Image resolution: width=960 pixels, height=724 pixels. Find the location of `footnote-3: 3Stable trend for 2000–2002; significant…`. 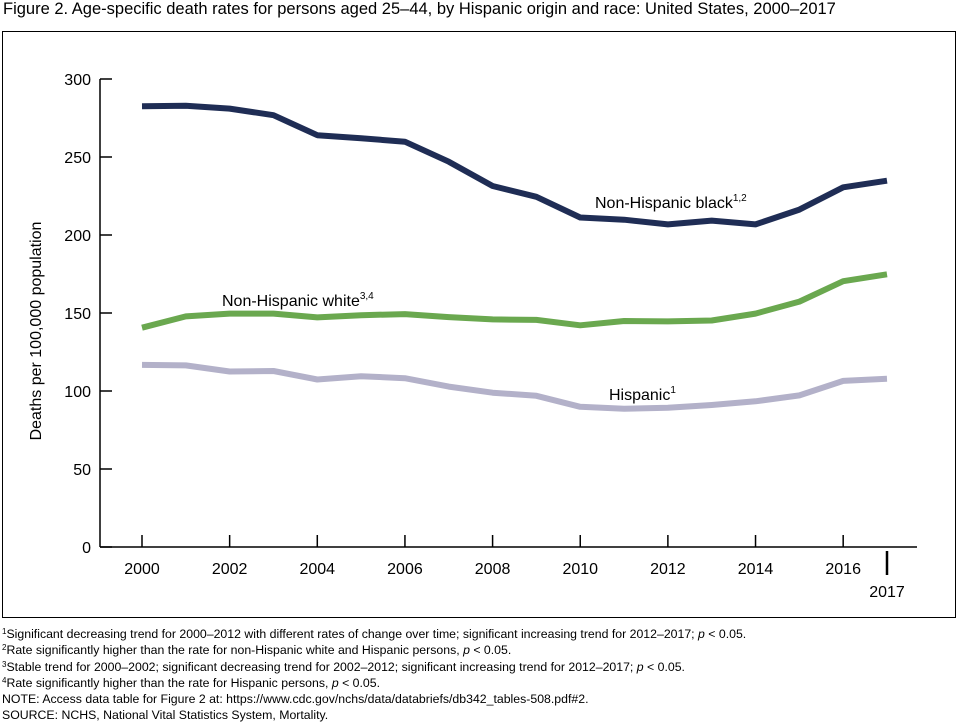

footnote-3: 3Stable trend for 2000–2002; significant… is located at coordinates (374, 667).